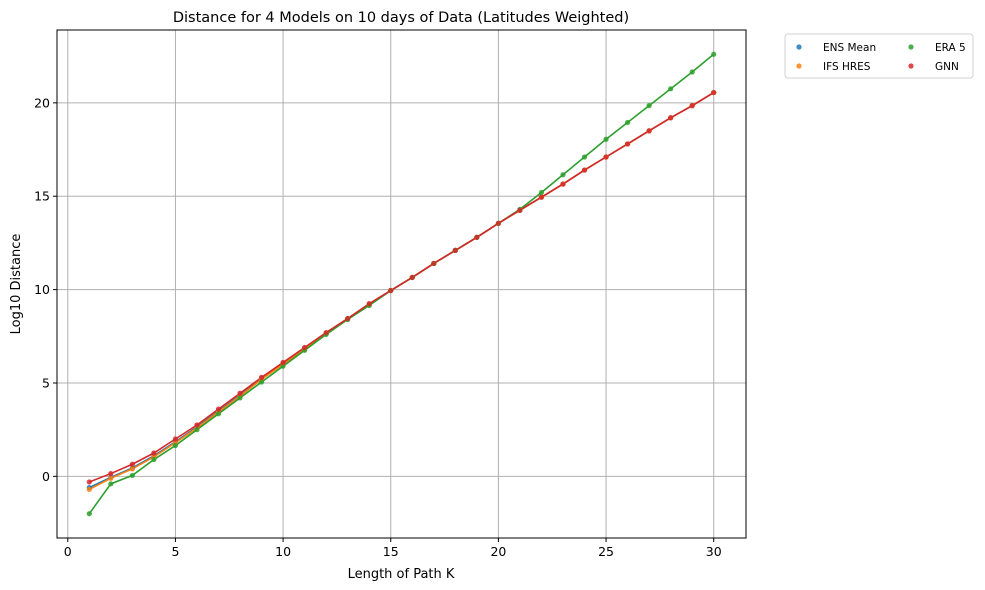 This screenshot has width=985, height=590. Describe the element at coordinates (950, 48) in the screenshot. I see `legend-label-era-5: ERA 5` at that location.